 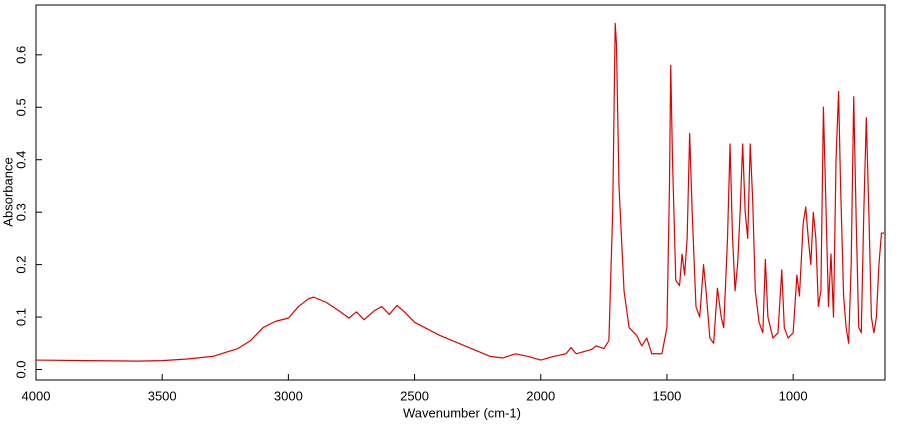 What do you see at coordinates (414, 395) in the screenshot?
I see `x-tick-label: 2500` at bounding box center [414, 395].